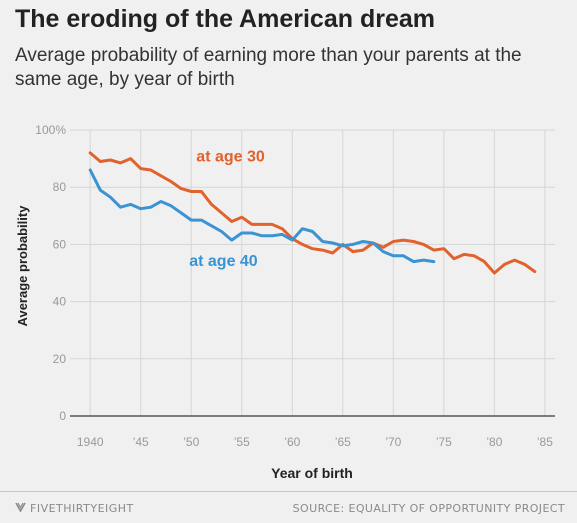 This screenshot has height=523, width=577. I want to click on x-axis-ticks: 1940 ’45 ’50 ’55 ’60 ’65 ’70 ’75 ’80 ’85, so click(315, 442).